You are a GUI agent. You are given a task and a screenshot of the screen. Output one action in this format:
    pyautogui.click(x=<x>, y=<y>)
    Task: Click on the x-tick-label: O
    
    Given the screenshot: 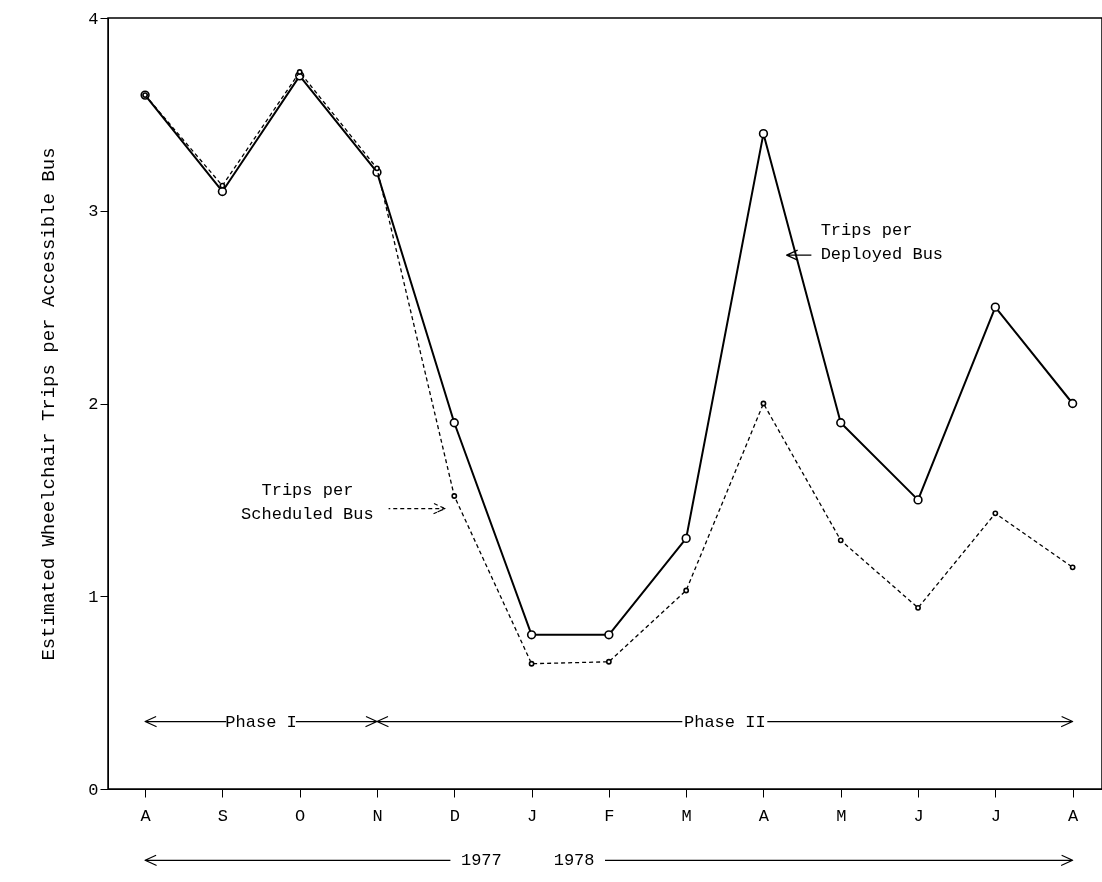 What is the action you would take?
    pyautogui.click(x=300, y=816)
    